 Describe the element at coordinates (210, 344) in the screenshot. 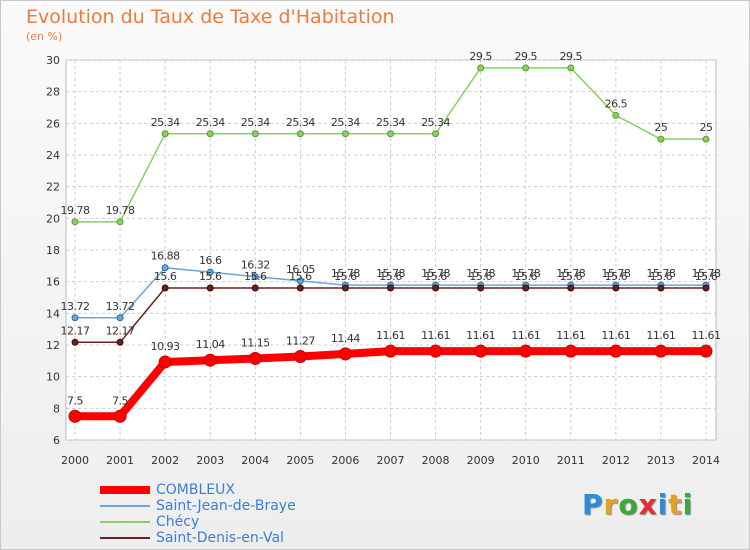

I see `data-label: 11.04` at that location.